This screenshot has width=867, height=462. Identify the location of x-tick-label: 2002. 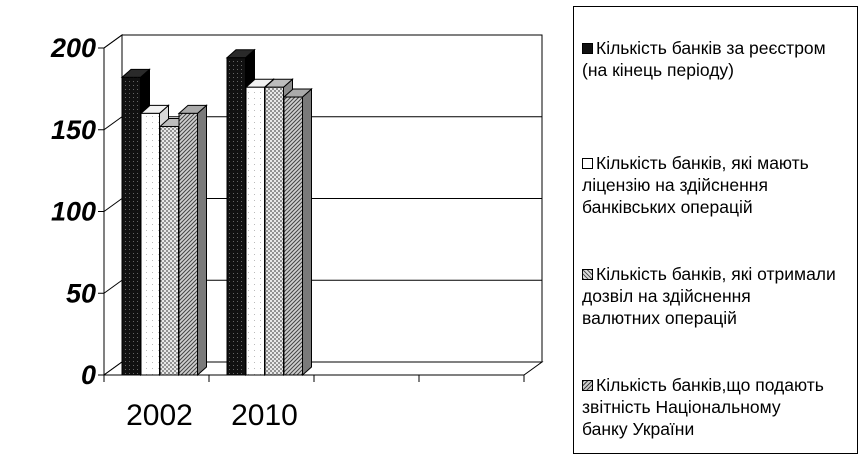
(159, 415).